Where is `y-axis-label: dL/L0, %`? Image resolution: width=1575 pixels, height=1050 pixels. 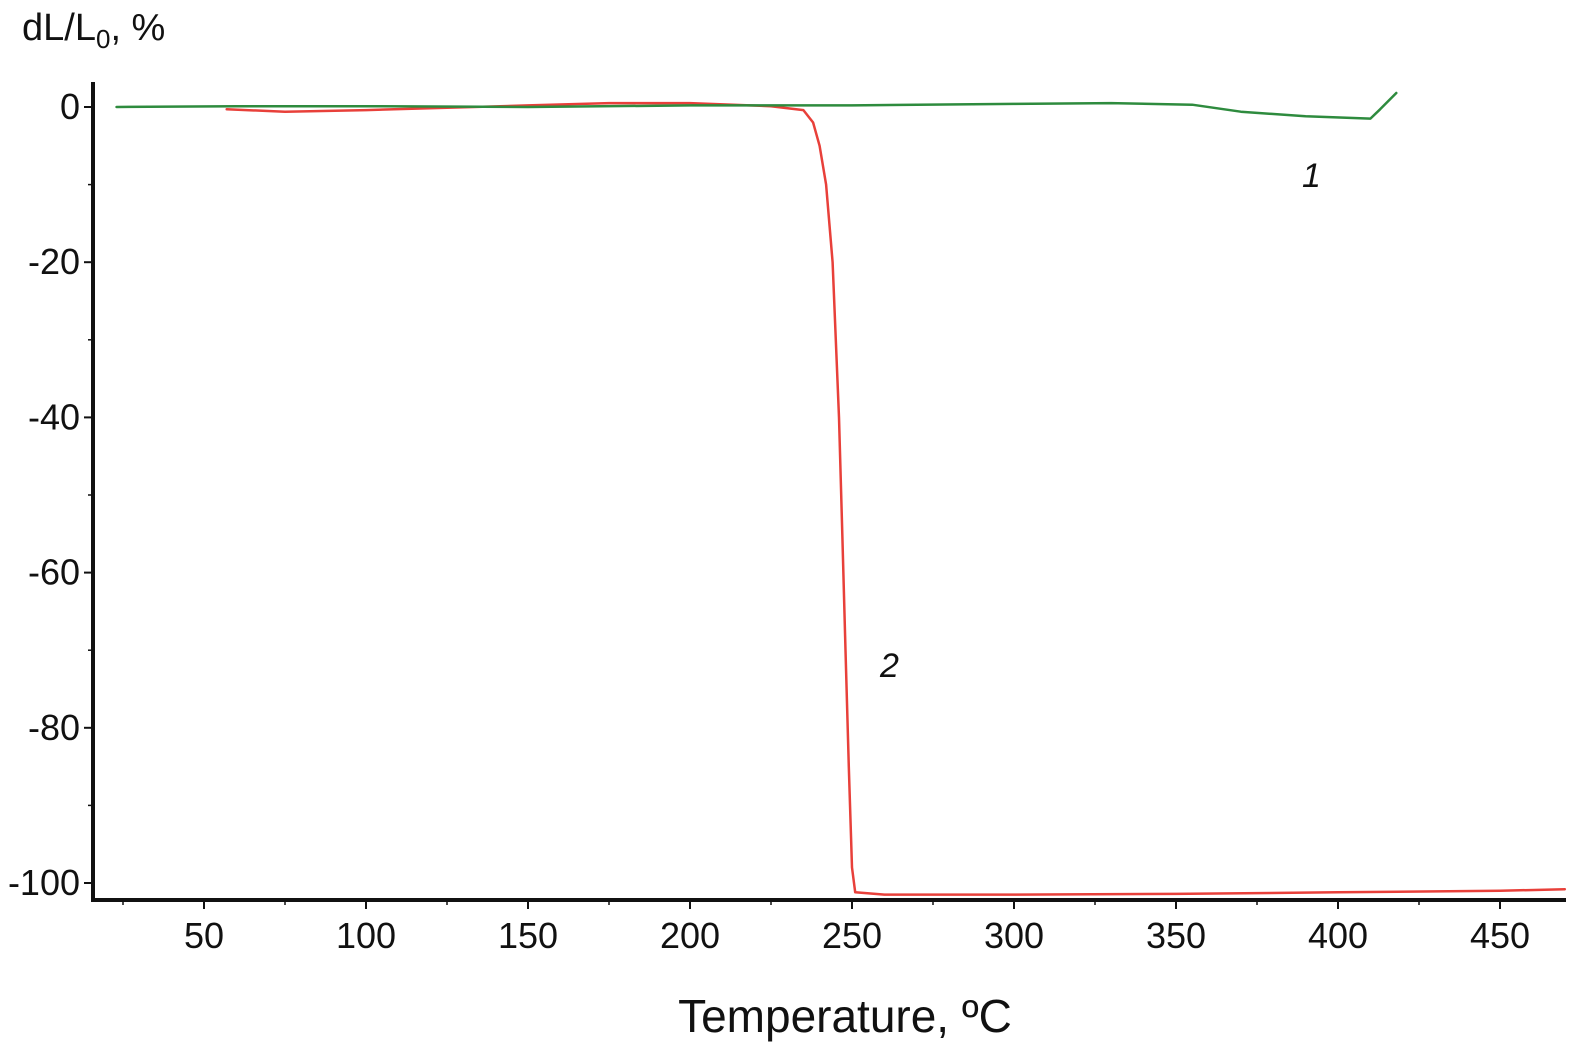
y-axis-label: dL/L0, % is located at coordinates (93, 30).